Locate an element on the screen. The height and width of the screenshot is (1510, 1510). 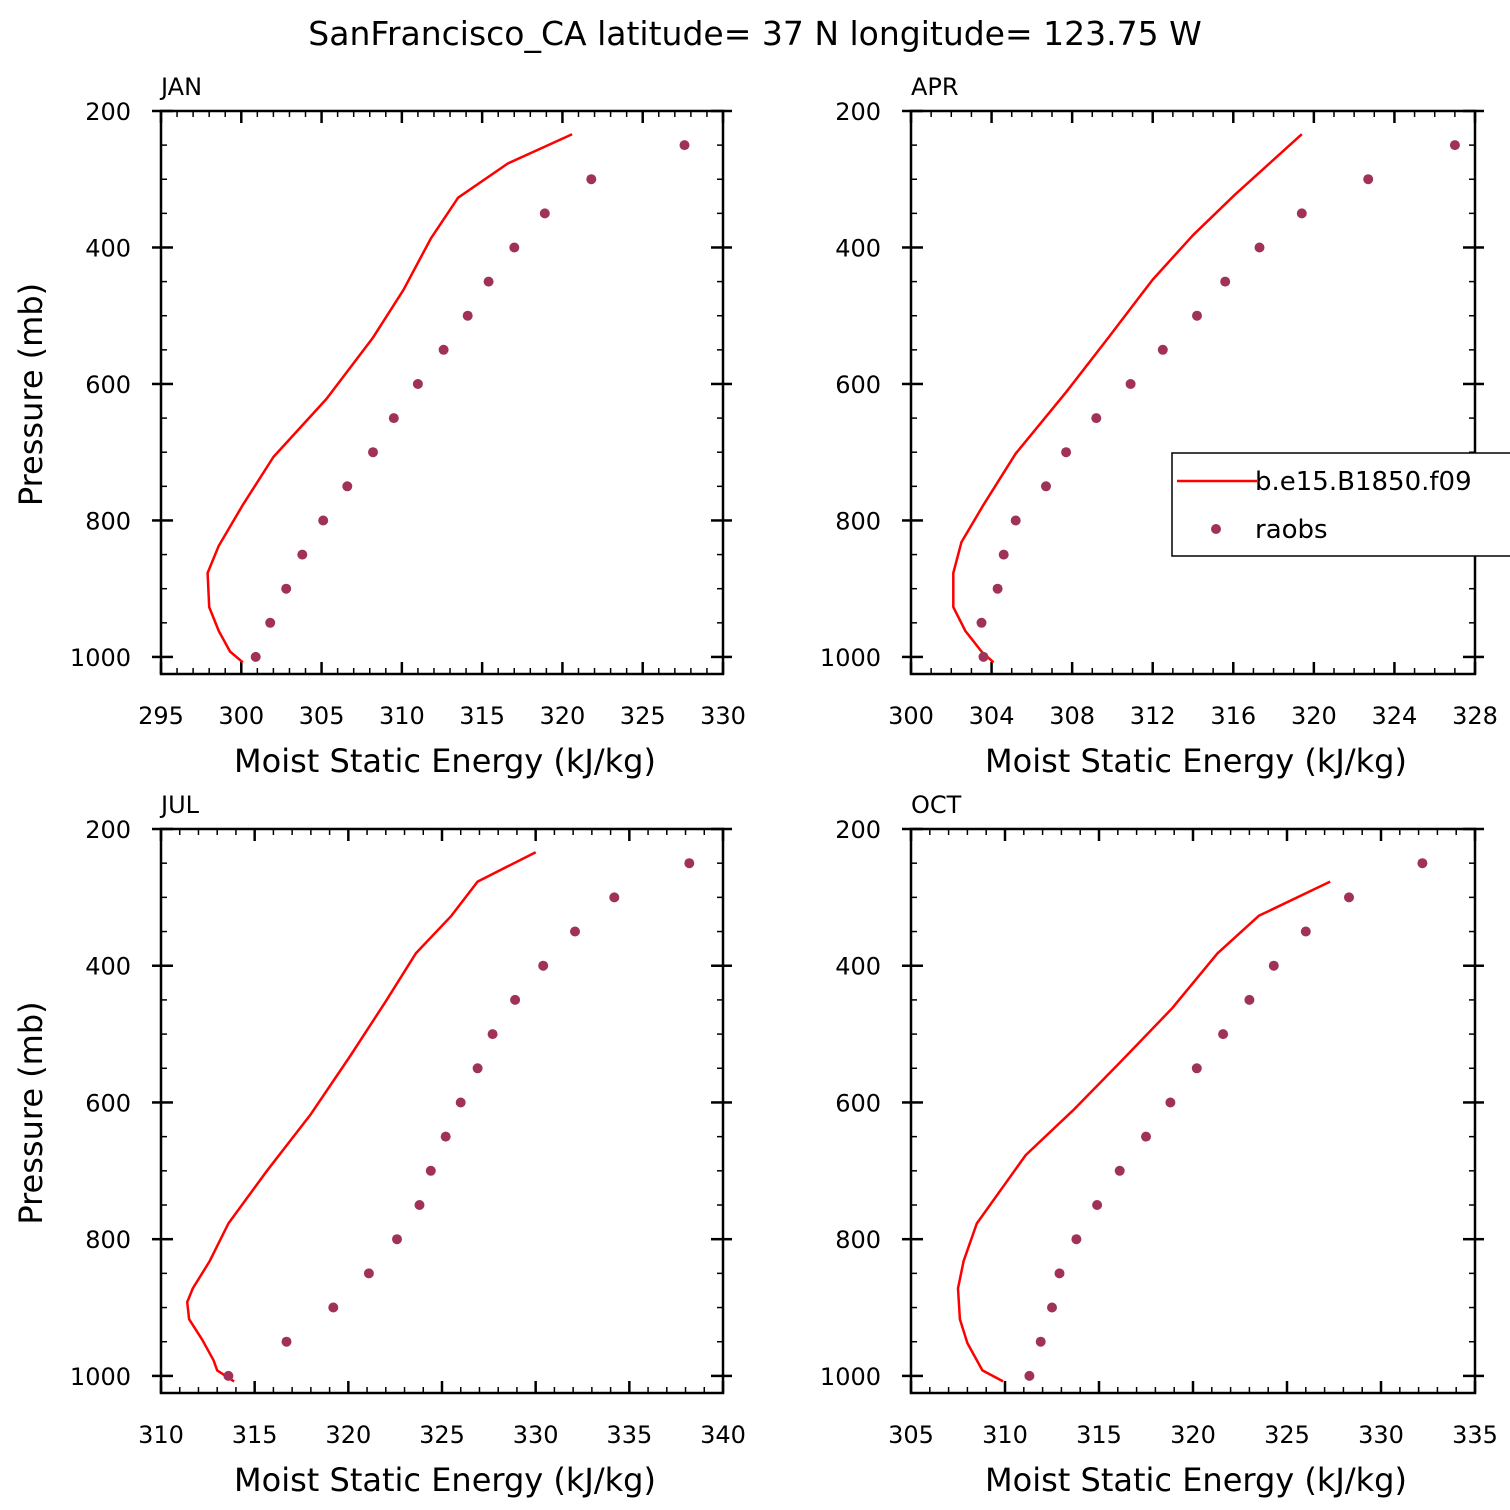
x-tick-label: 330 is located at coordinates (723, 716).